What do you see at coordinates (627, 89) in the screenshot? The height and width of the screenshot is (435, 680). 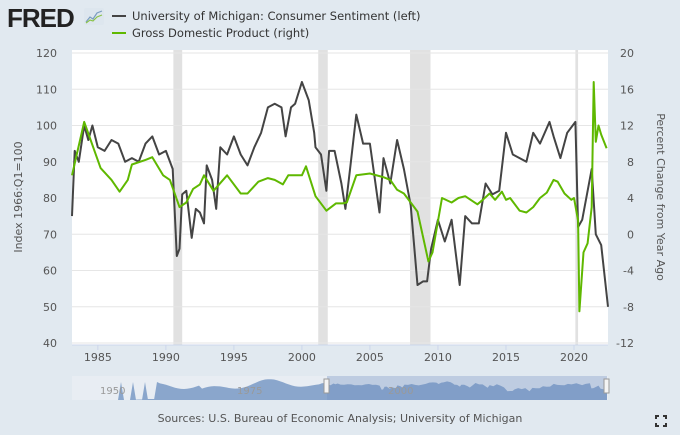 I see `y-right-tick-label: 16` at bounding box center [627, 89].